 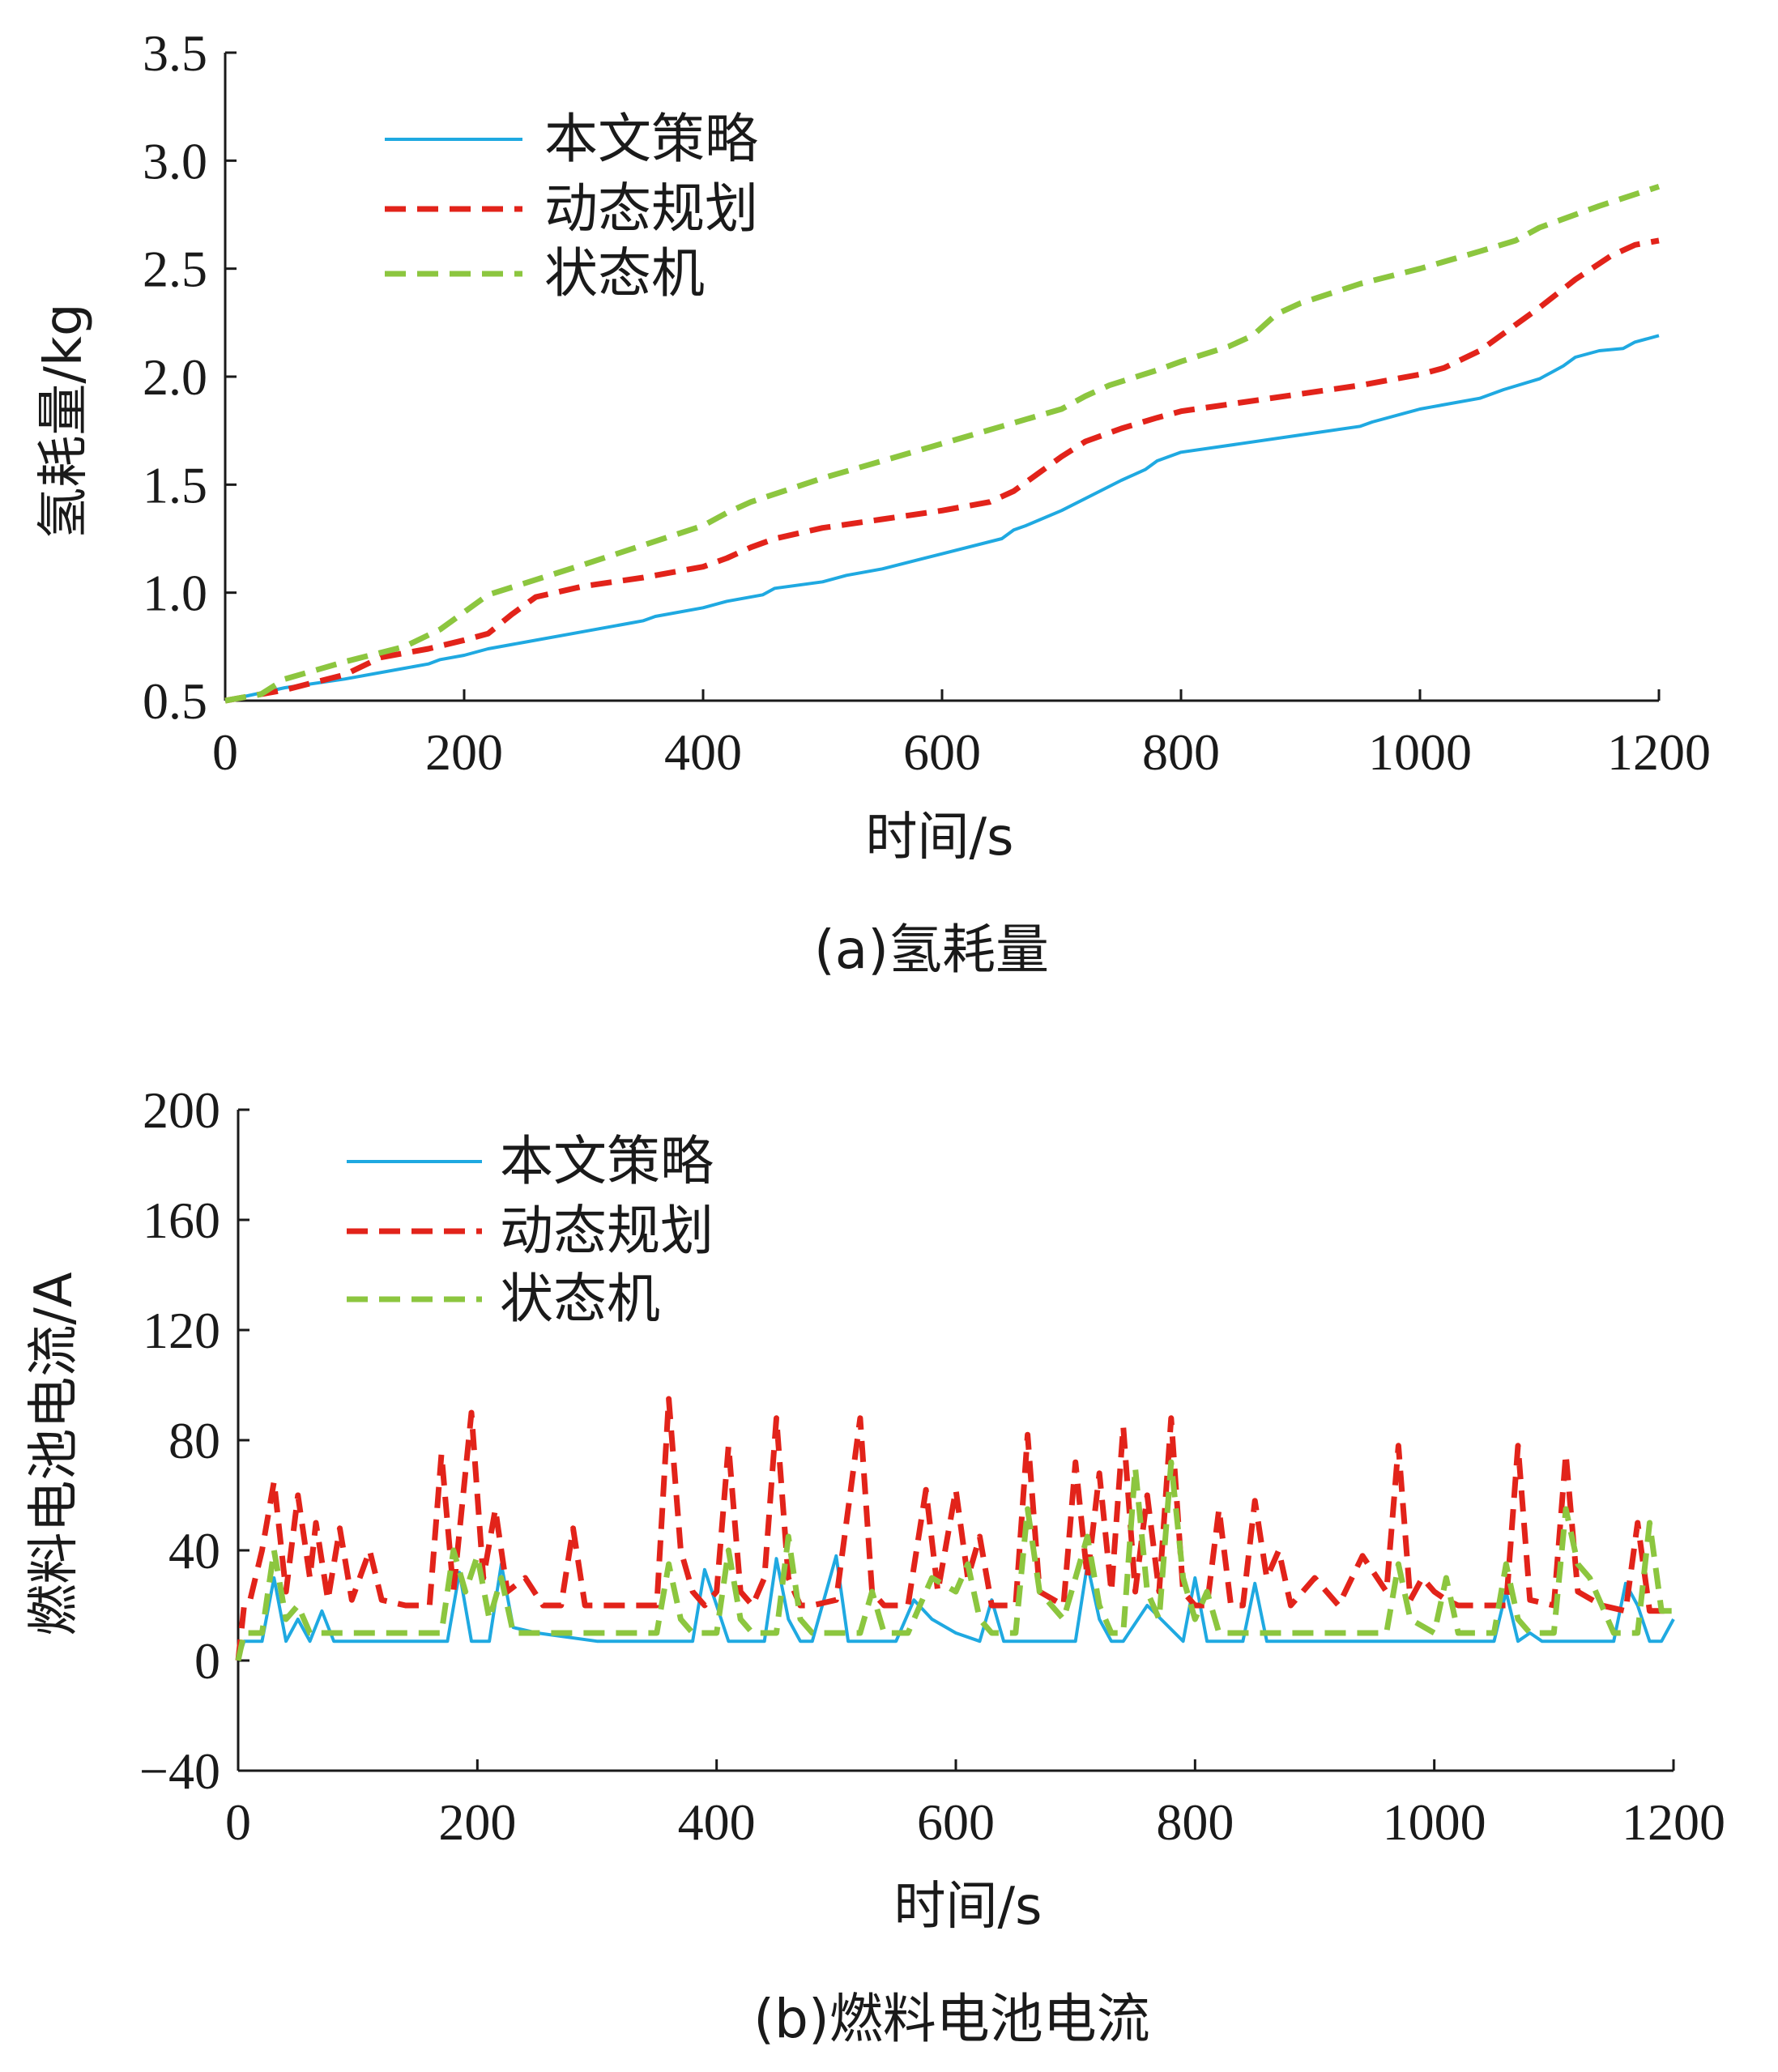 I want to click on y-tick-label: 40, so click(x=194, y=1551).